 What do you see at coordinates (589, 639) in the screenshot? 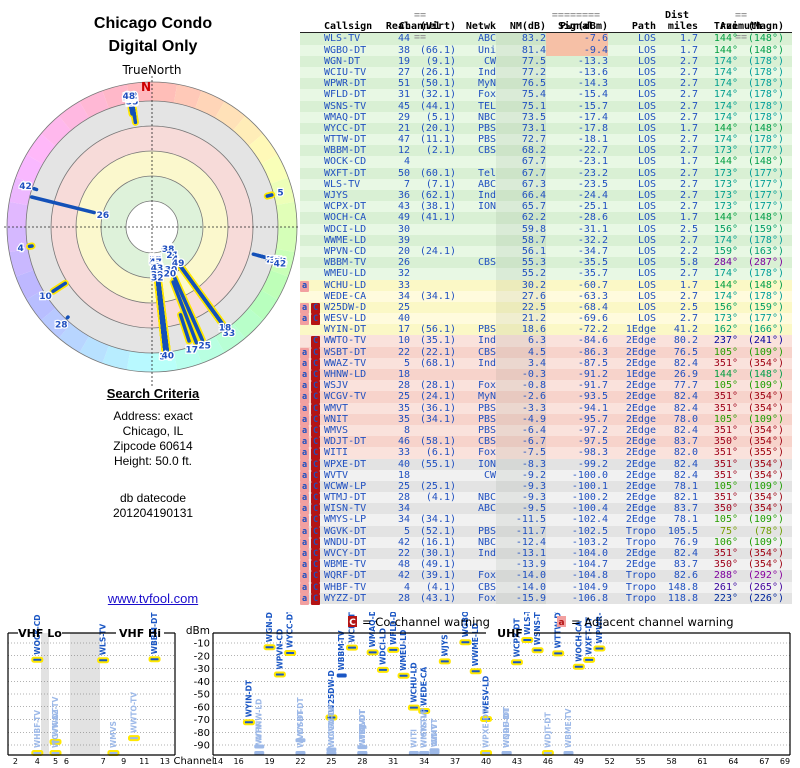
I see `station-marker-group: WXFT-DT` at bounding box center [589, 639].